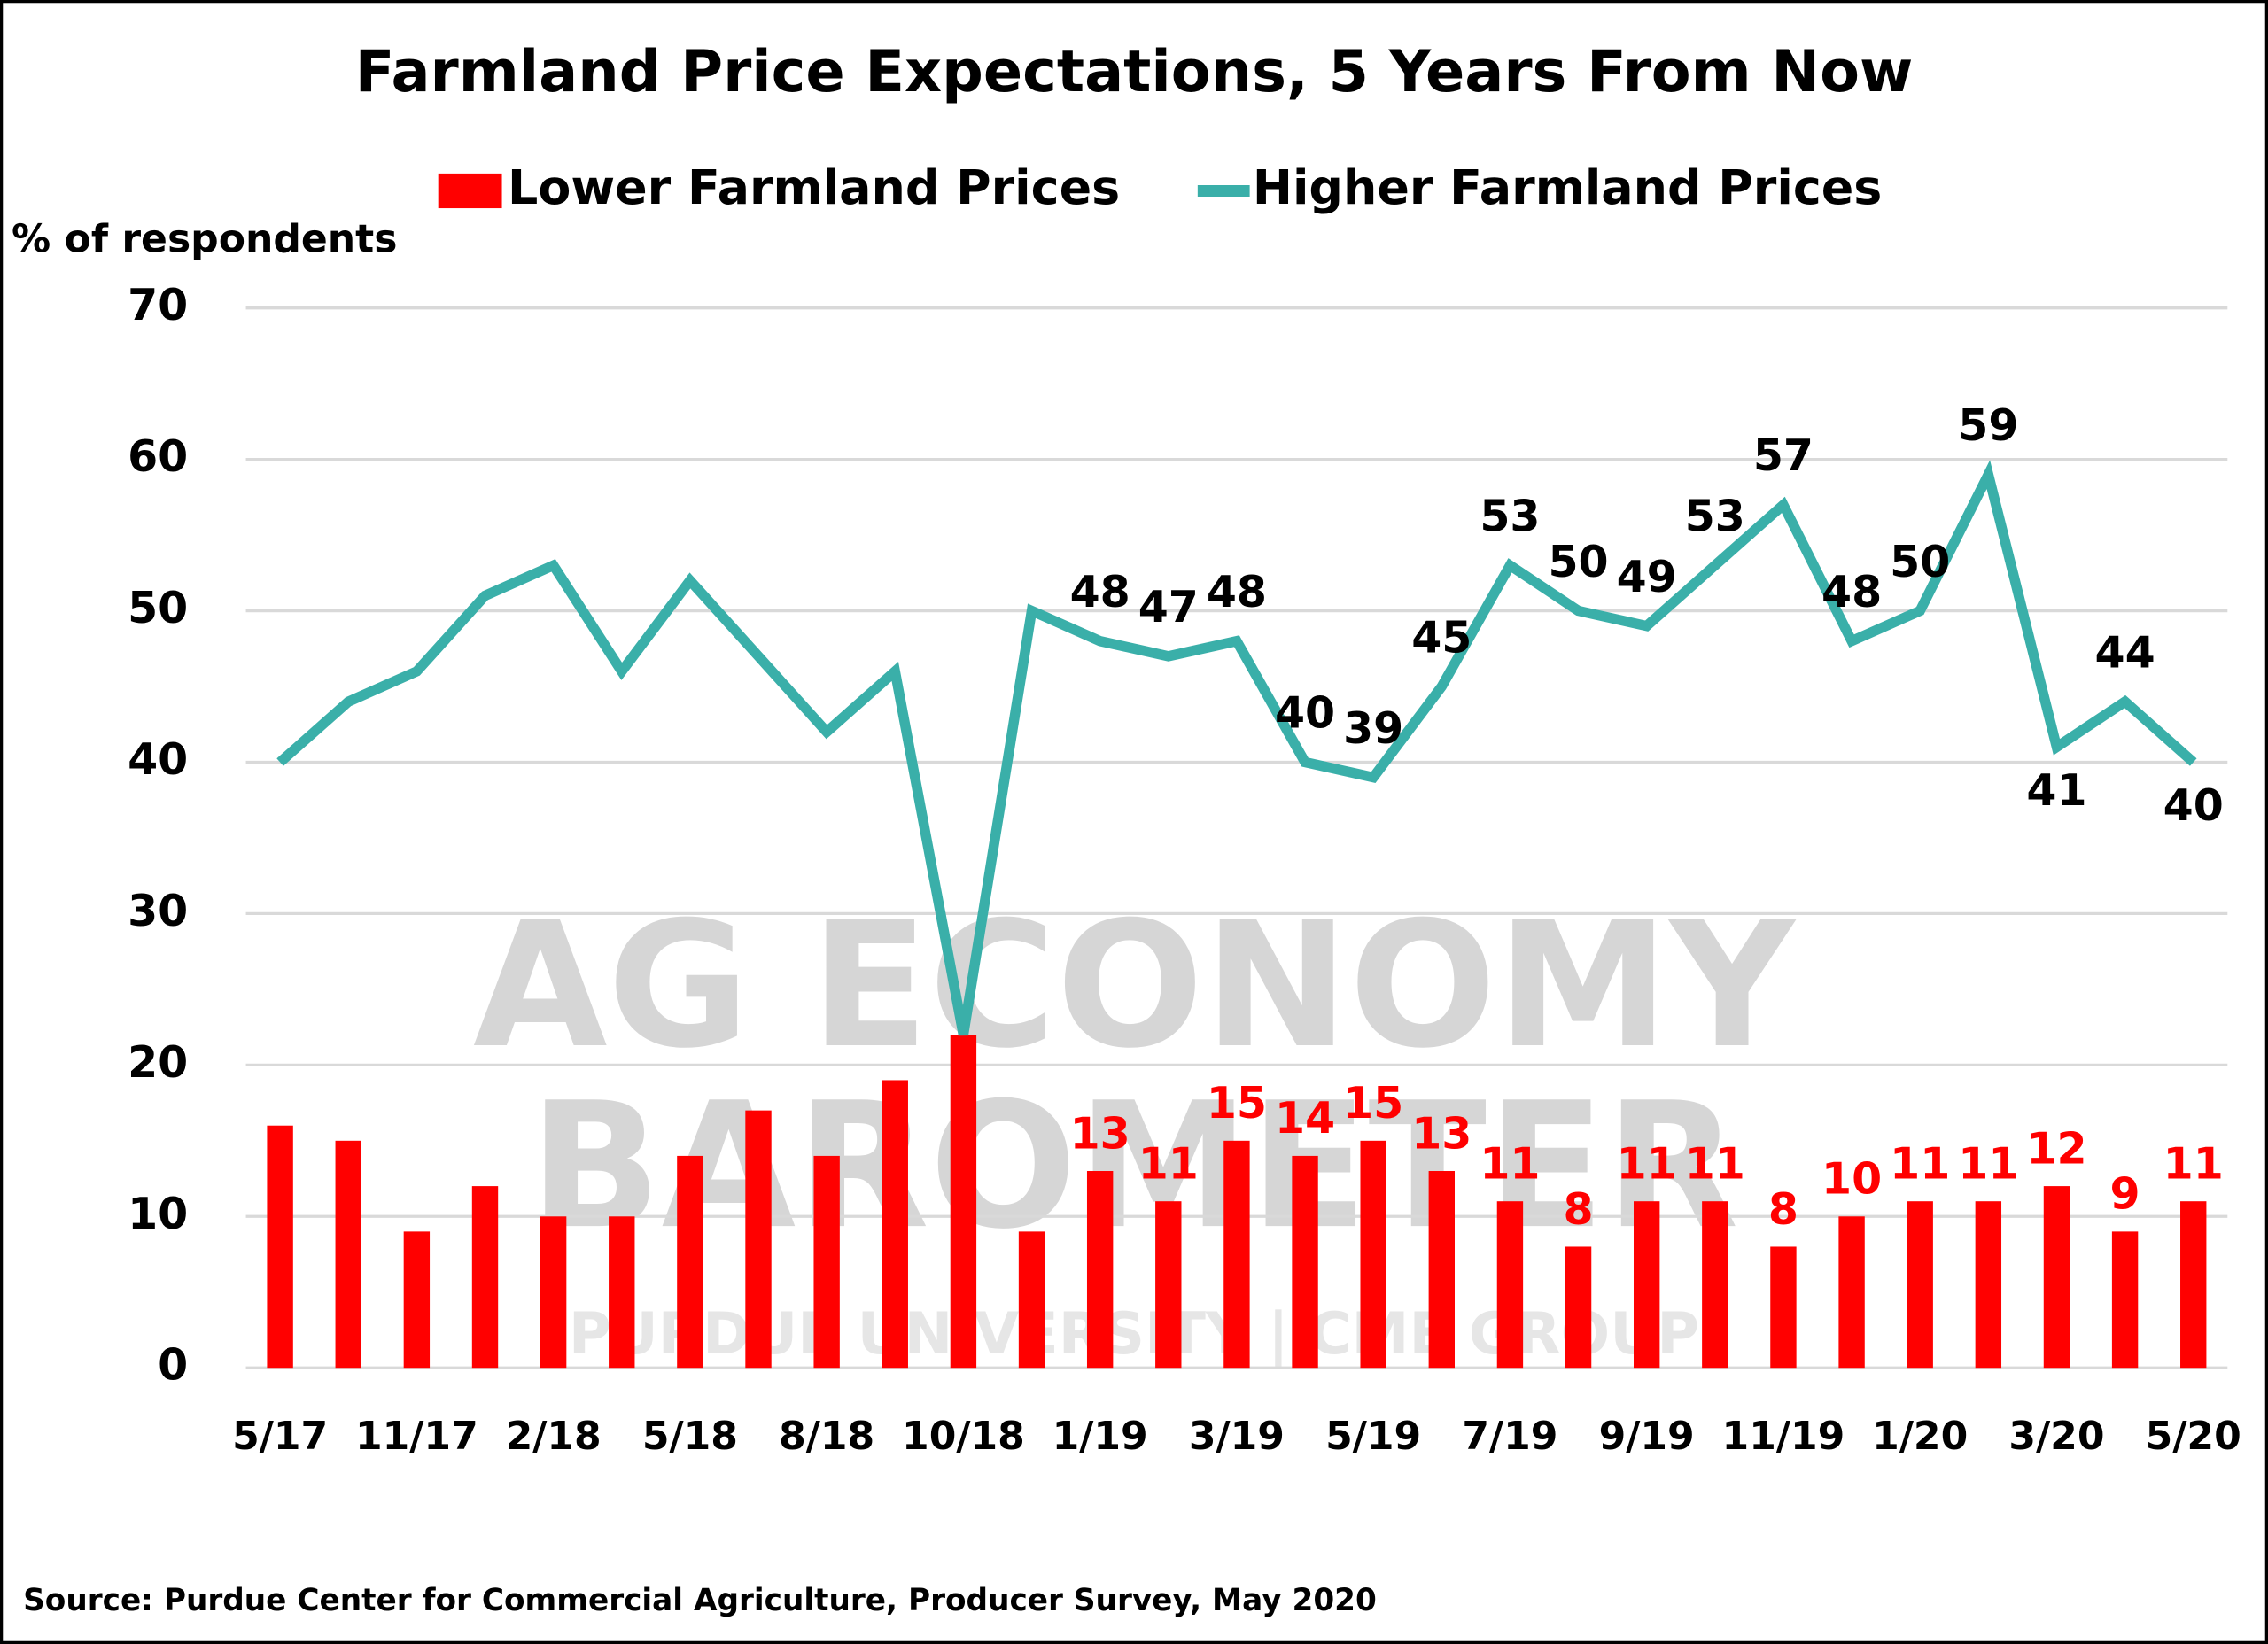 Image resolution: width=2268 pixels, height=1644 pixels. What do you see at coordinates (1647, 1436) in the screenshot?
I see `x-tick-label: 9/19` at bounding box center [1647, 1436].